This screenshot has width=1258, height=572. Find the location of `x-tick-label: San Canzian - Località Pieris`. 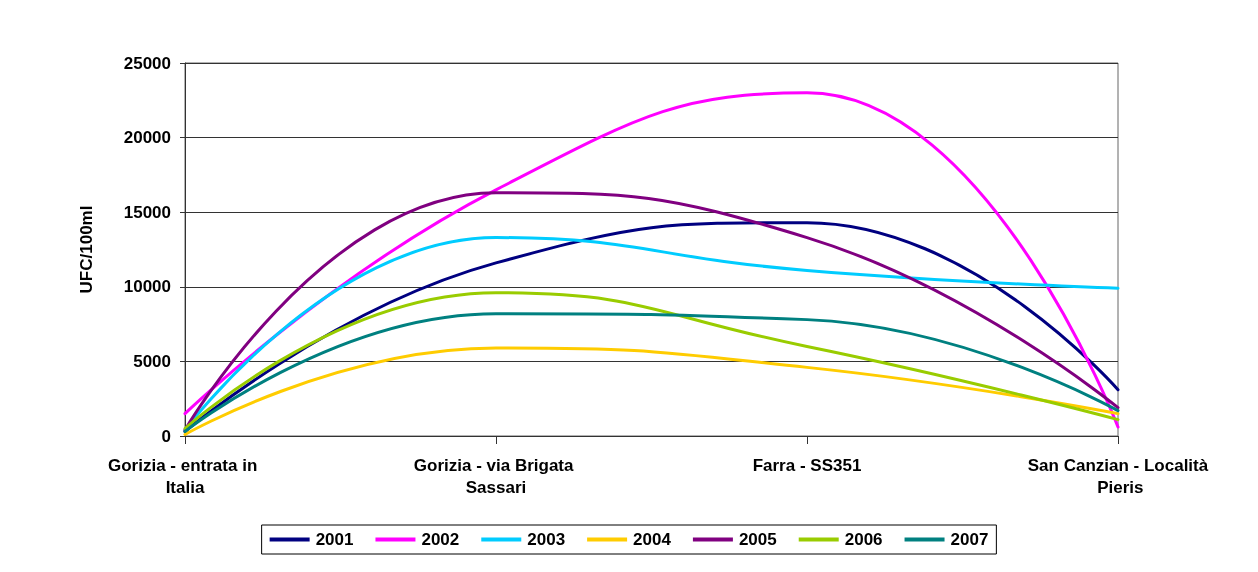

x-tick-label: San Canzian - Località Pieris is located at coordinates (1118, 476).